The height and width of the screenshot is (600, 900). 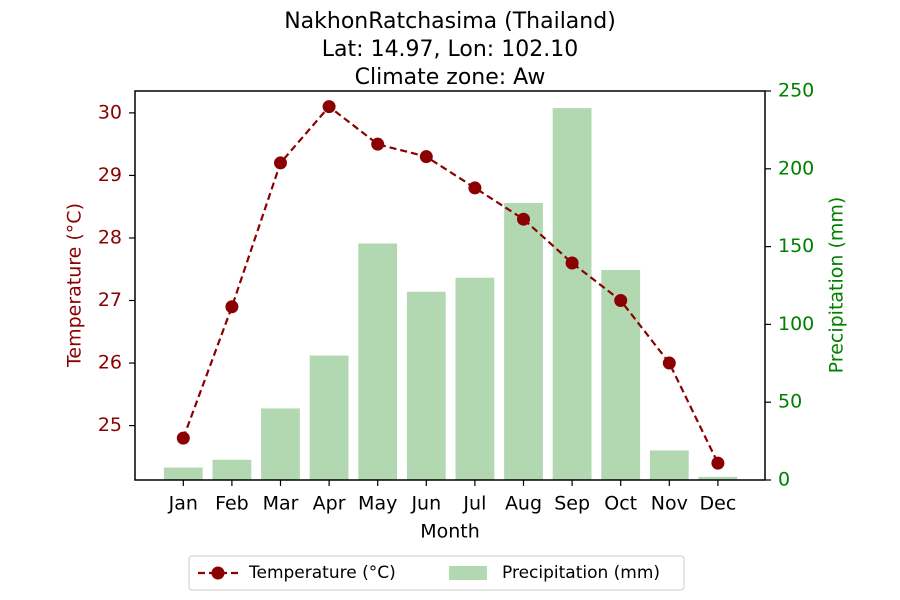 What do you see at coordinates (450, 532) in the screenshot?
I see `x-axis-label: Month` at bounding box center [450, 532].